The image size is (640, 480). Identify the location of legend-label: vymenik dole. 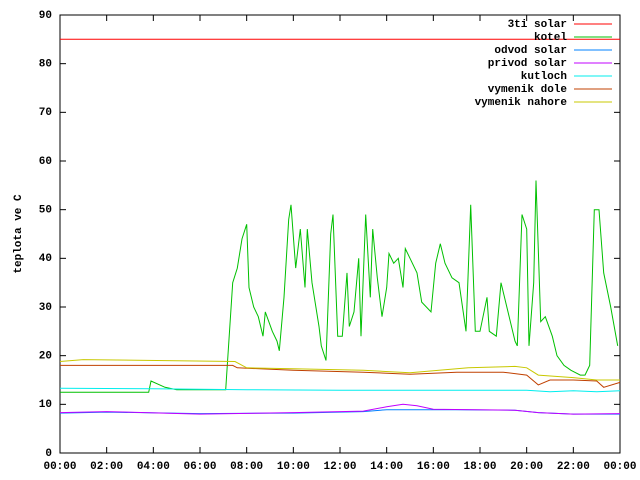
(528, 90).